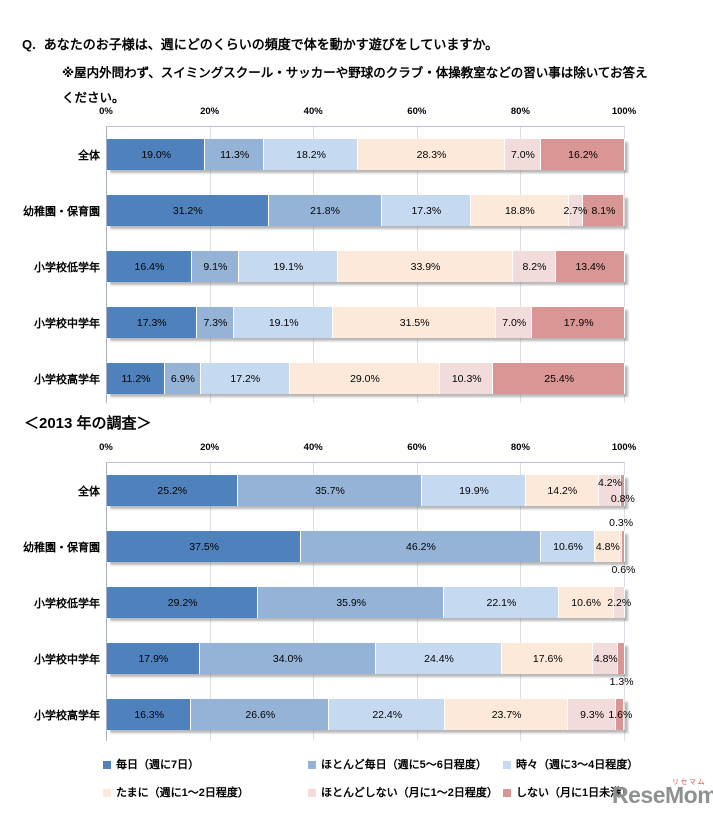  I want to click on bar-segment: 21.8%, so click(325, 210).